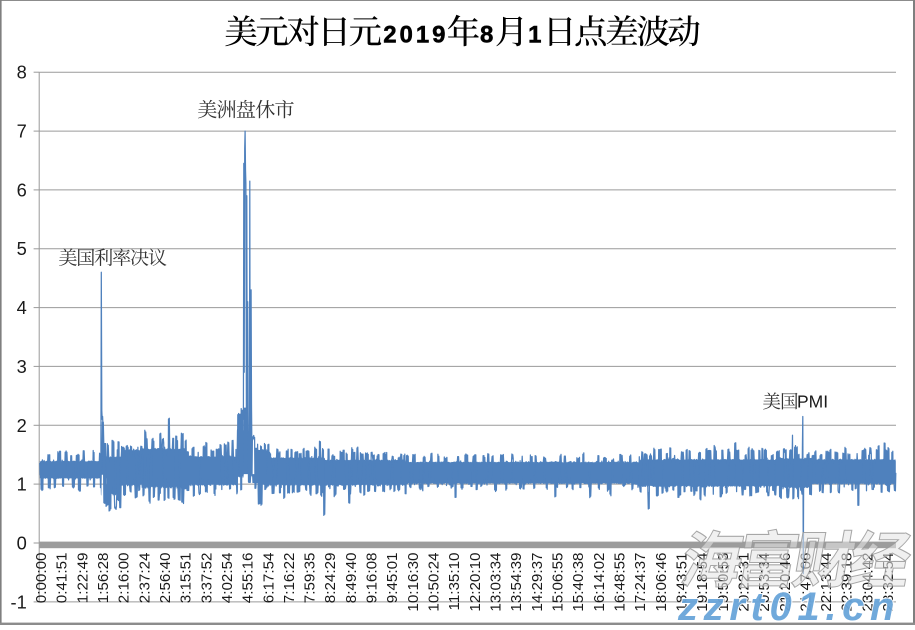 This screenshot has width=915, height=630. What do you see at coordinates (516, 582) in the screenshot?
I see `svg-text: 13:54:39` at bounding box center [516, 582].